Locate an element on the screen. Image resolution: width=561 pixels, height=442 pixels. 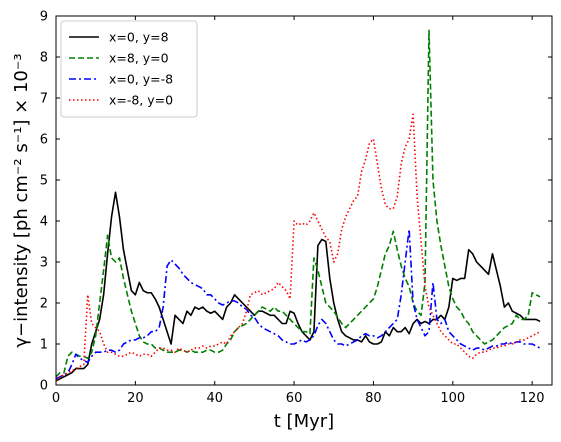
y-tick-label: 5 is located at coordinates (44, 181).